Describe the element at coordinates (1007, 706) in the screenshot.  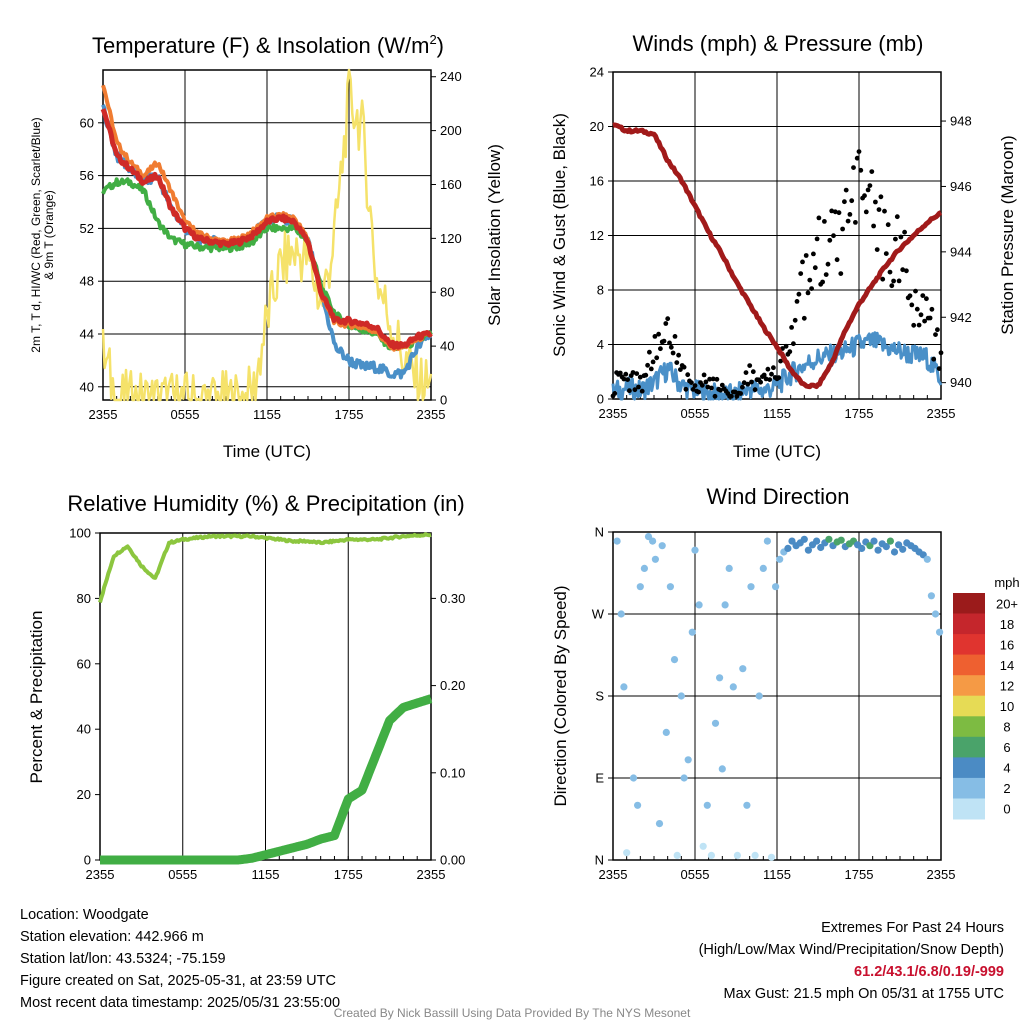
I see `legend-label: 10` at that location.